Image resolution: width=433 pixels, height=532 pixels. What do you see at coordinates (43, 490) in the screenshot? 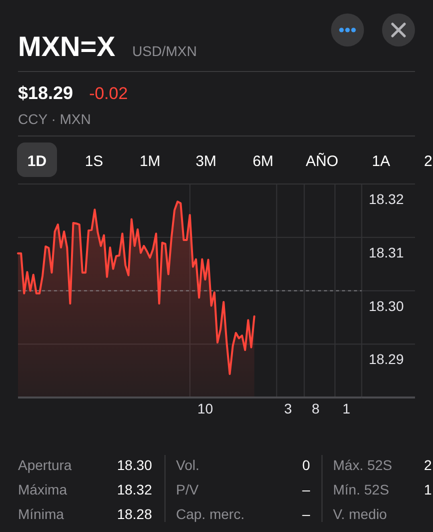
I see `text: Máxima` at bounding box center [43, 490].